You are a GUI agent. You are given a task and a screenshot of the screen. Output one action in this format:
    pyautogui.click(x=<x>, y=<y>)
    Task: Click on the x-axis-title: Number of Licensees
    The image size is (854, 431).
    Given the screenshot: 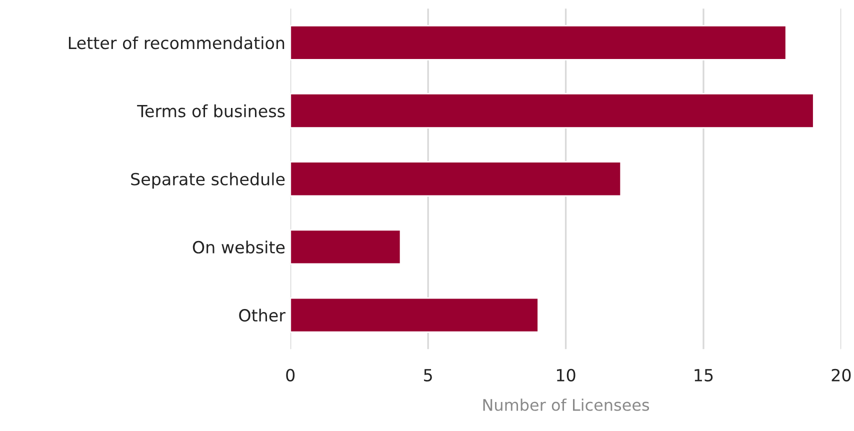 What is the action you would take?
    pyautogui.click(x=566, y=404)
    